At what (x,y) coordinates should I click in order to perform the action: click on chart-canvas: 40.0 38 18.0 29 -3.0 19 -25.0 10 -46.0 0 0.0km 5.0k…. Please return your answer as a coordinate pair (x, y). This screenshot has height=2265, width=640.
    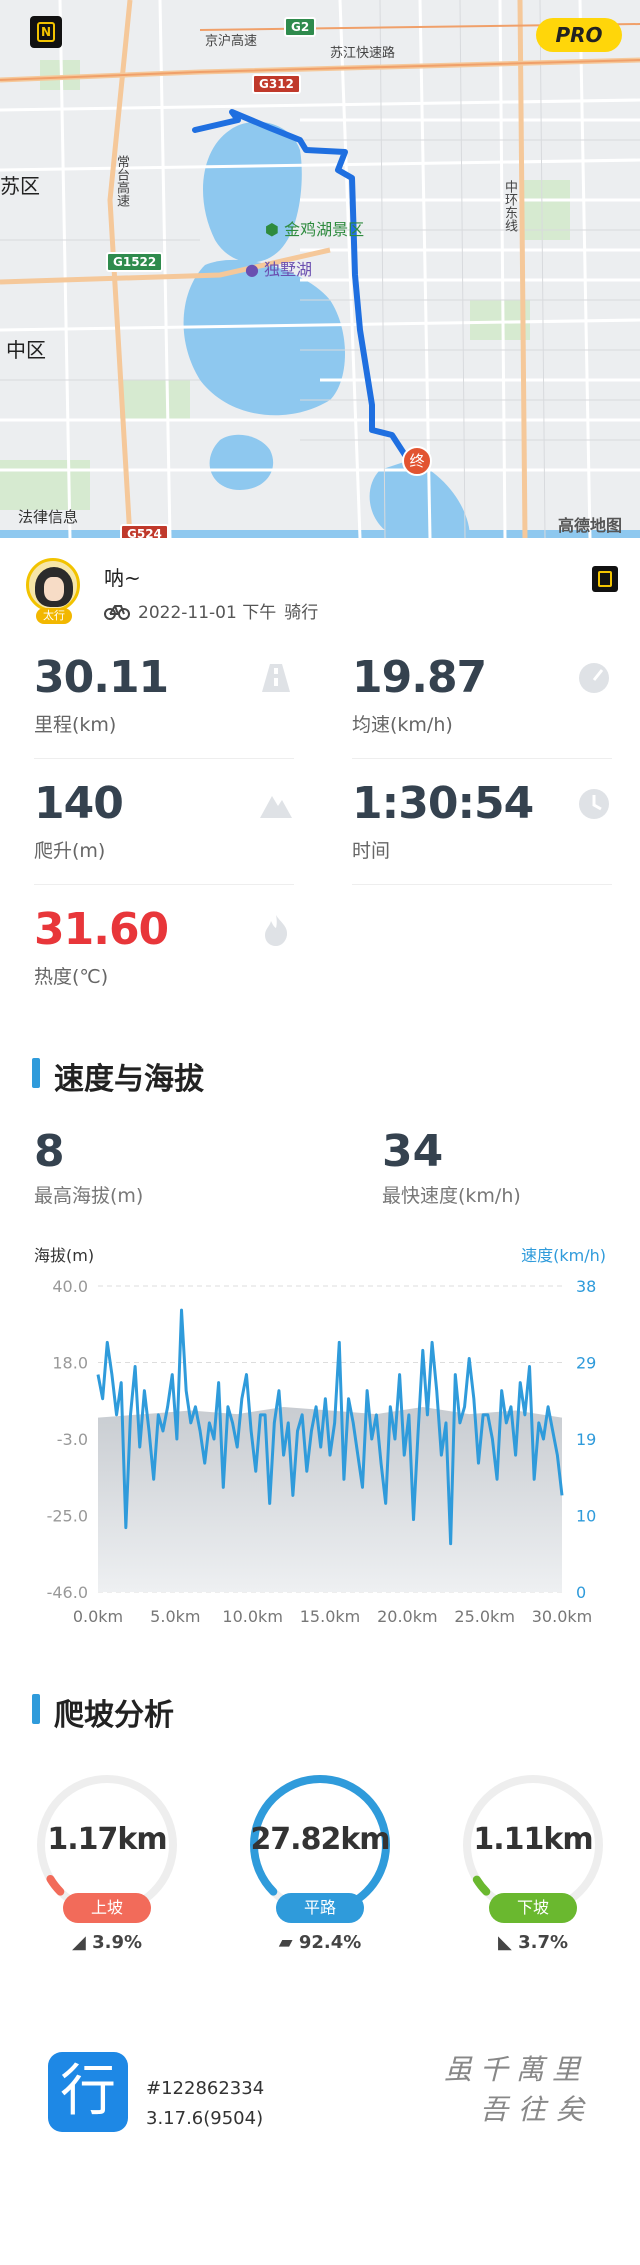
    Looking at the image, I should click on (322, 1451).